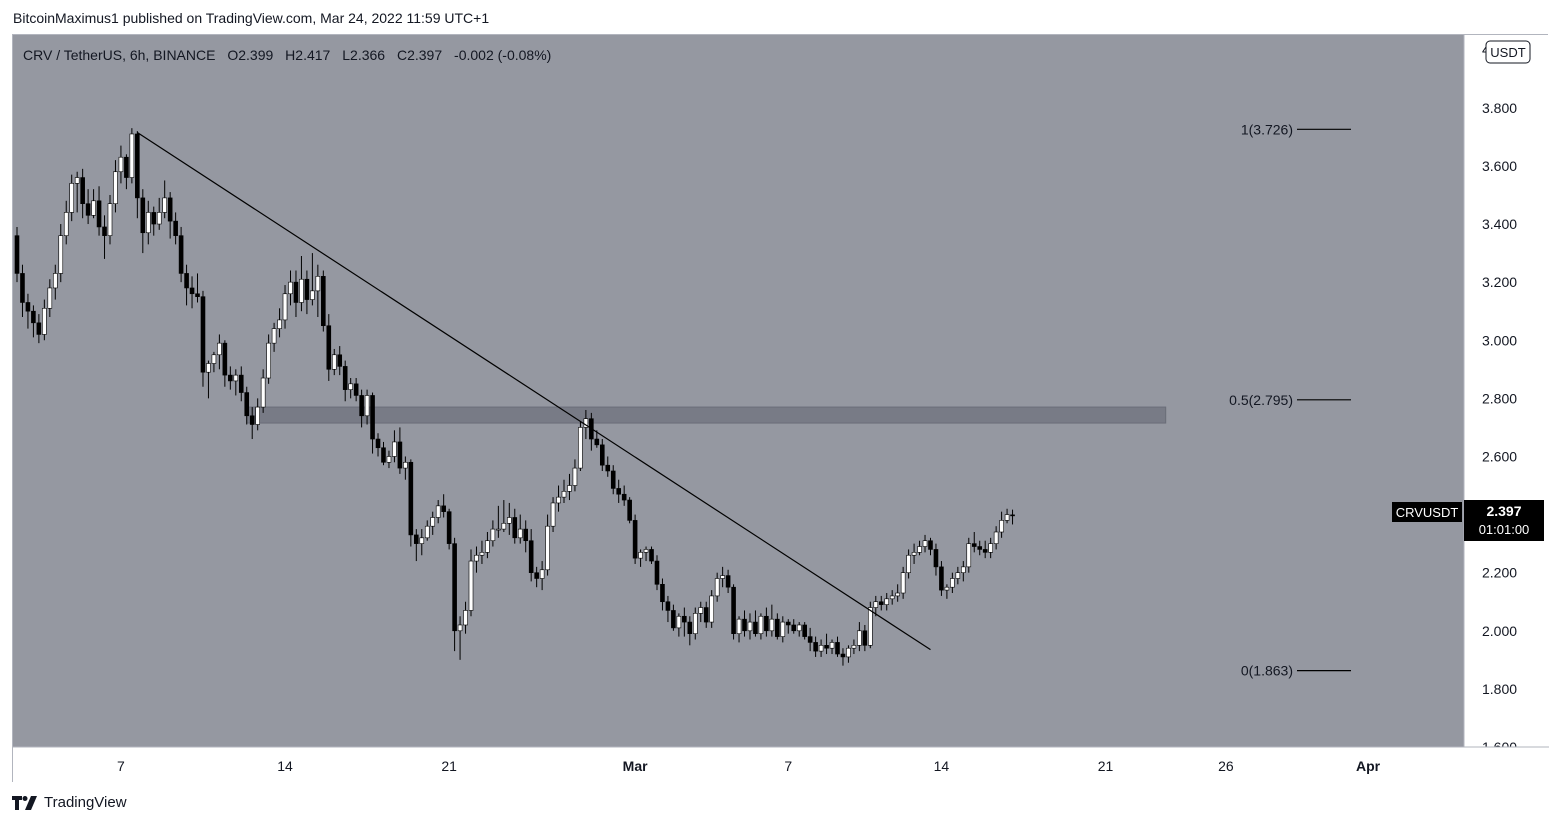  I want to click on price-tick-label: 3.200, so click(1499, 282).